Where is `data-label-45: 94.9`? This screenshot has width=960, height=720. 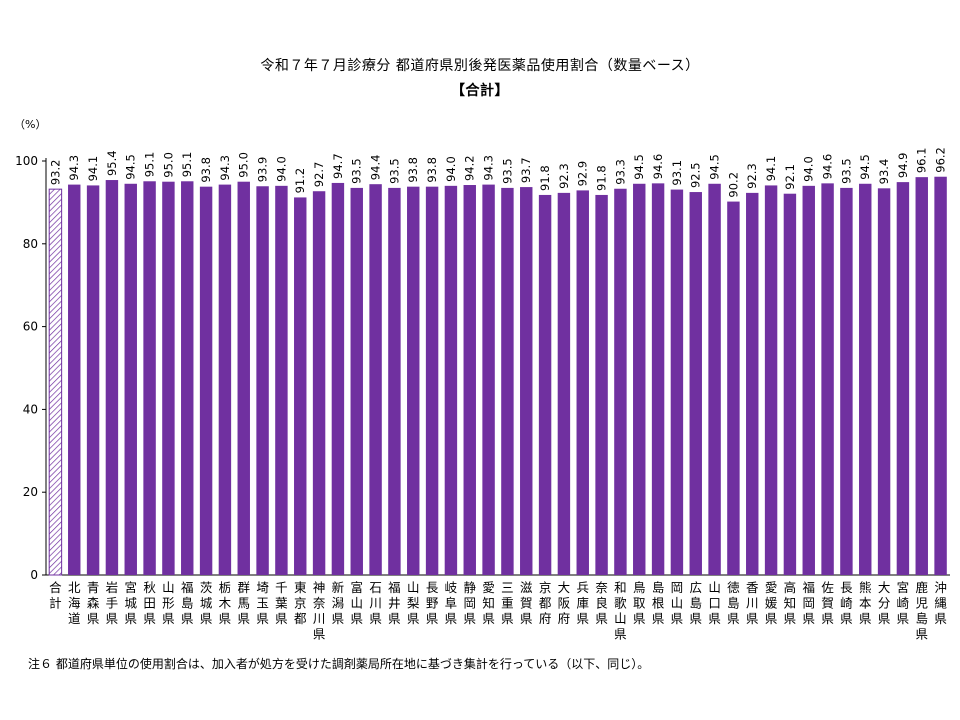 data-label-45: 94.9 is located at coordinates (903, 166).